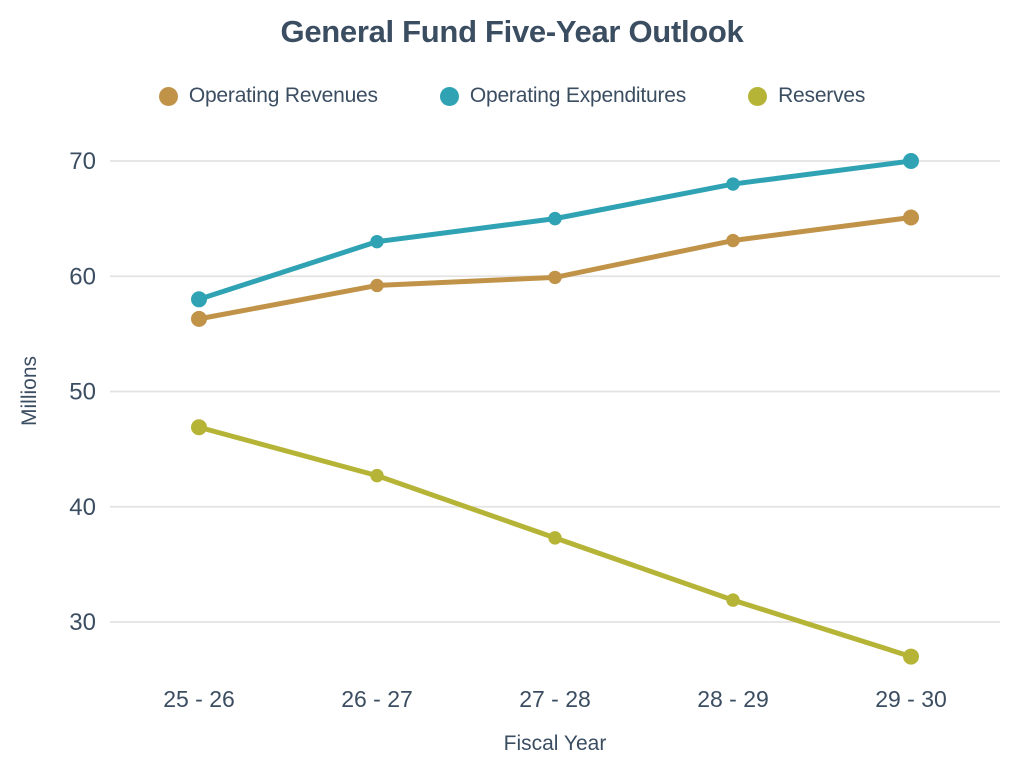 The image size is (1024, 768). I want to click on legend-label-operating-revenues: Operating Revenues, so click(283, 95).